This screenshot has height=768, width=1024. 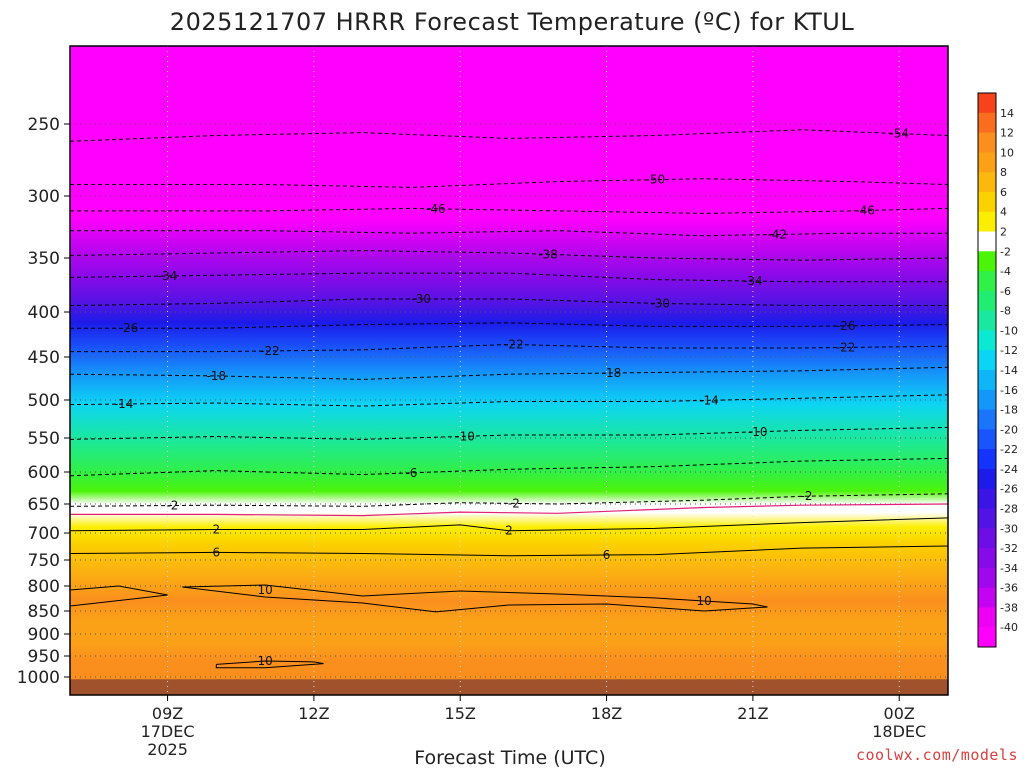 I want to click on contour-label: -50, so click(x=656, y=180).